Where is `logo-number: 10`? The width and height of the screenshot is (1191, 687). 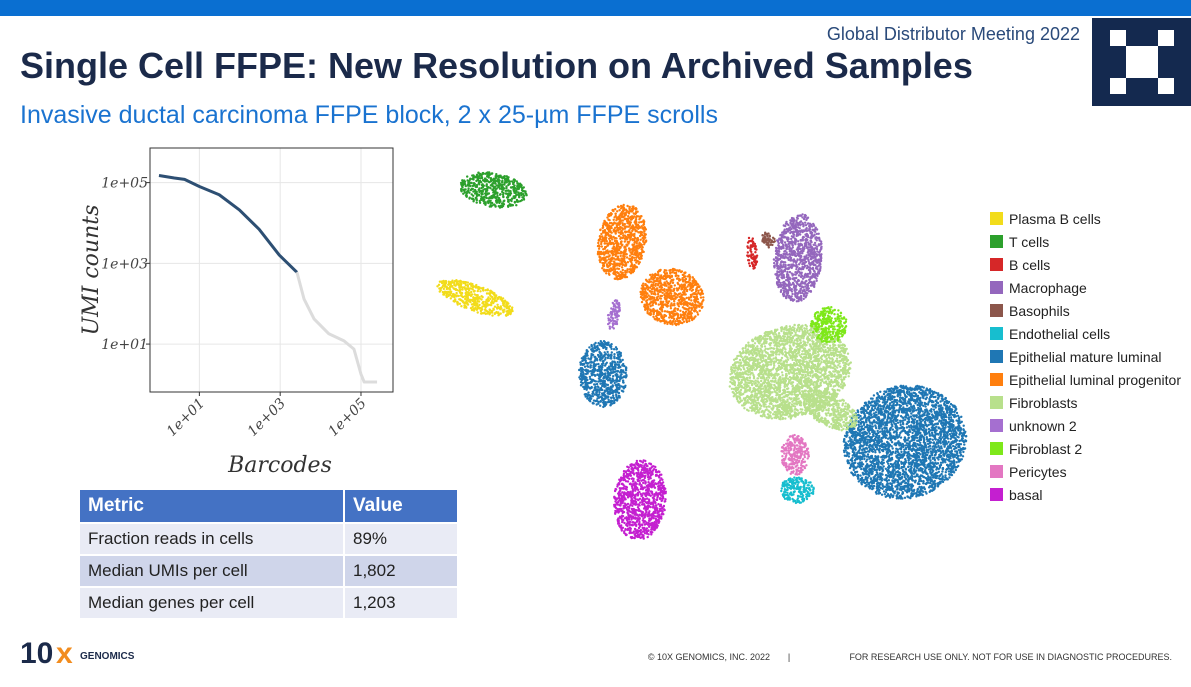
logo-number: 10 is located at coordinates (36, 653).